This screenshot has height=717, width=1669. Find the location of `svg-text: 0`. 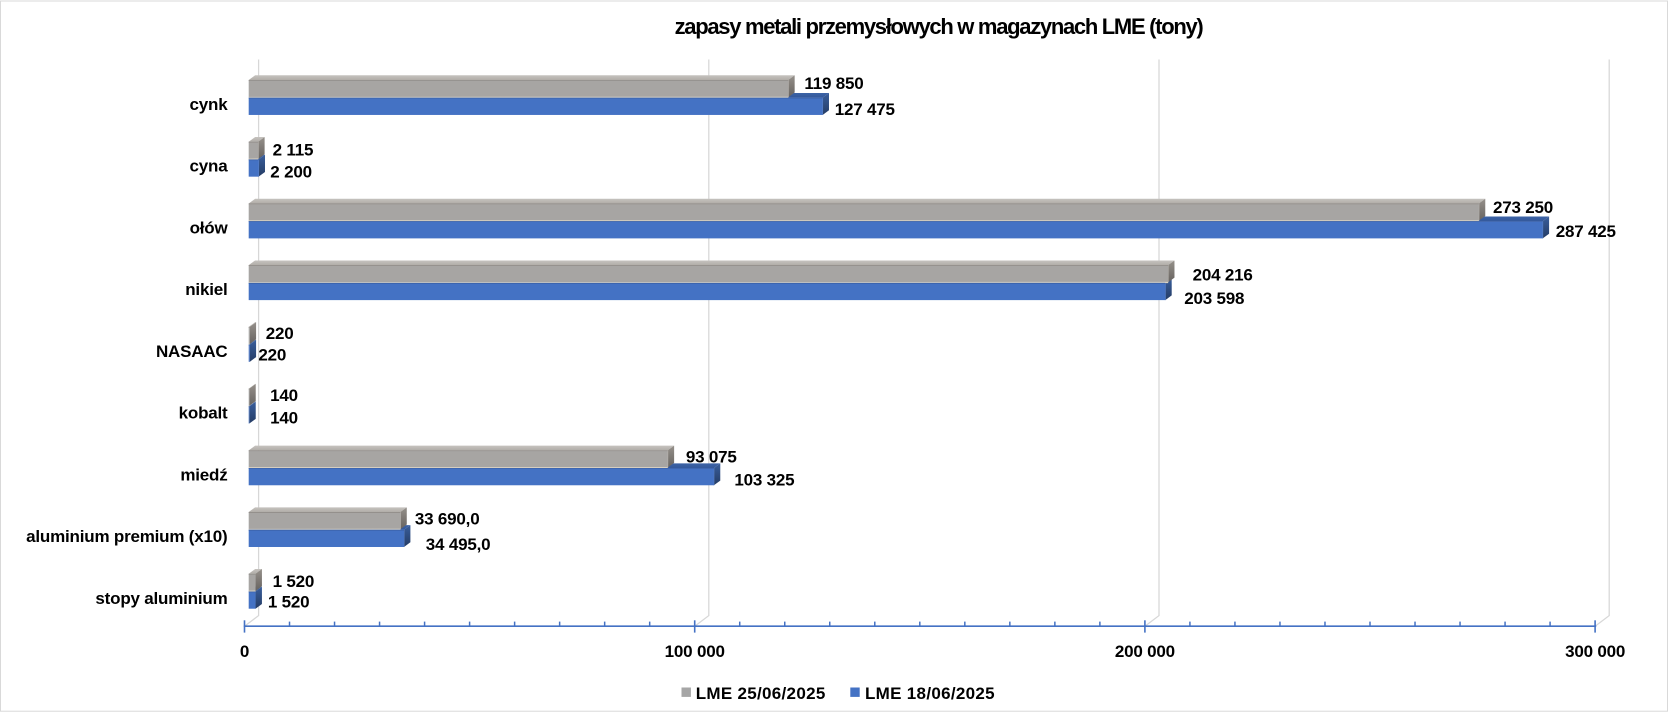

svg-text: 0 is located at coordinates (244, 651).